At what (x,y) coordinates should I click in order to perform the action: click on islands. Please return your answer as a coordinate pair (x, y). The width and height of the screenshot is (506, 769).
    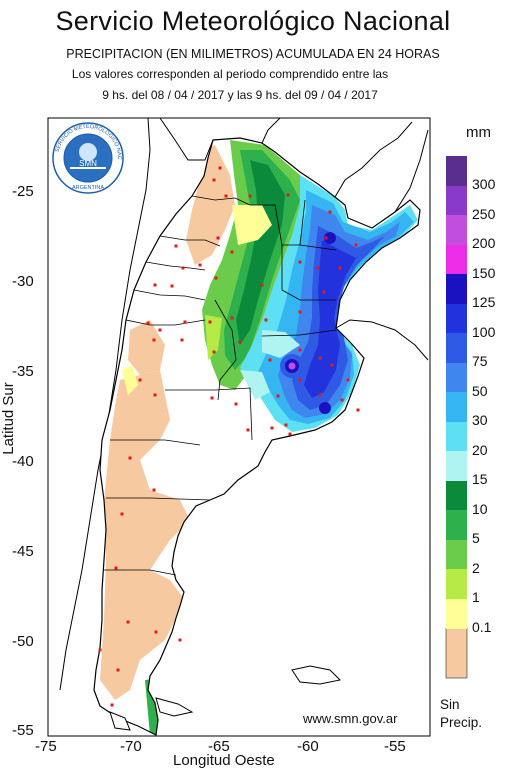
    Looking at the image, I should click on (225, 698).